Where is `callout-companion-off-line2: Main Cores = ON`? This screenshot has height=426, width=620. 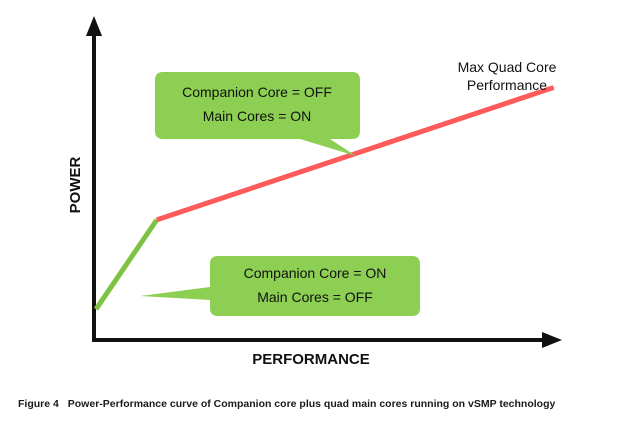 callout-companion-off-line2: Main Cores = ON is located at coordinates (257, 116).